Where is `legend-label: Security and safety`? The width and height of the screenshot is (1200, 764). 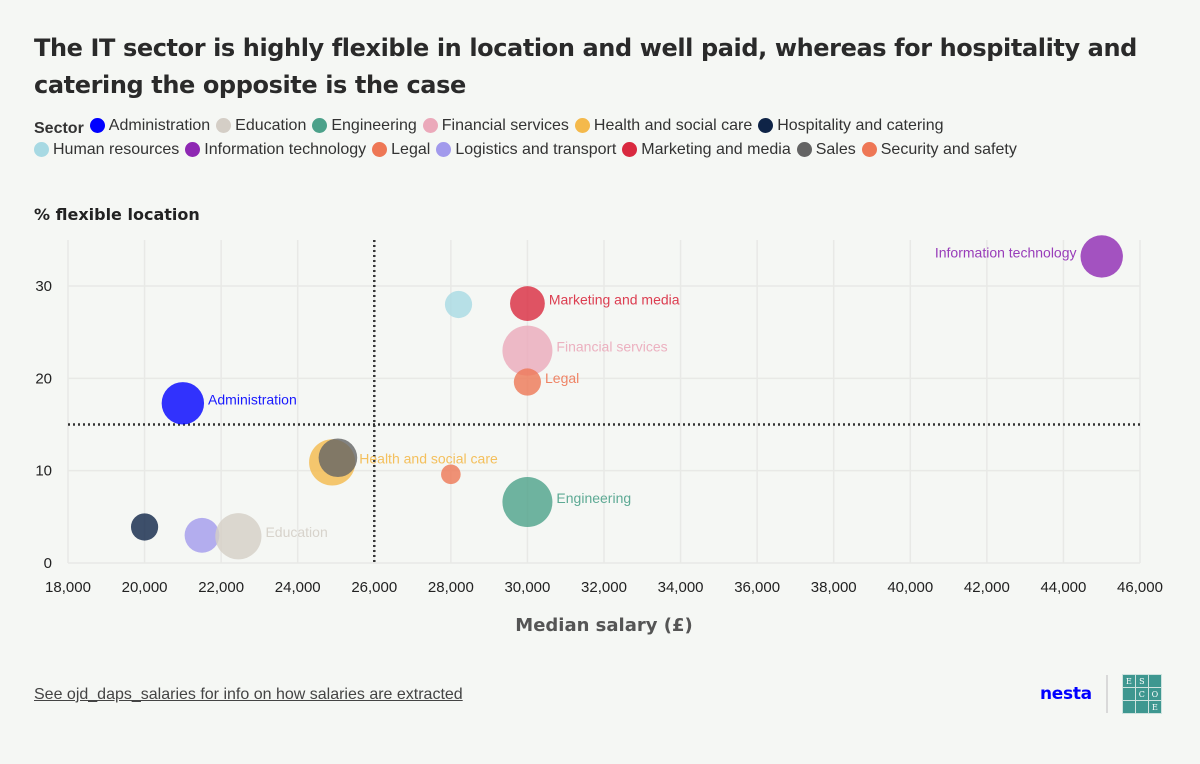
legend-label: Security and safety is located at coordinates (948, 149).